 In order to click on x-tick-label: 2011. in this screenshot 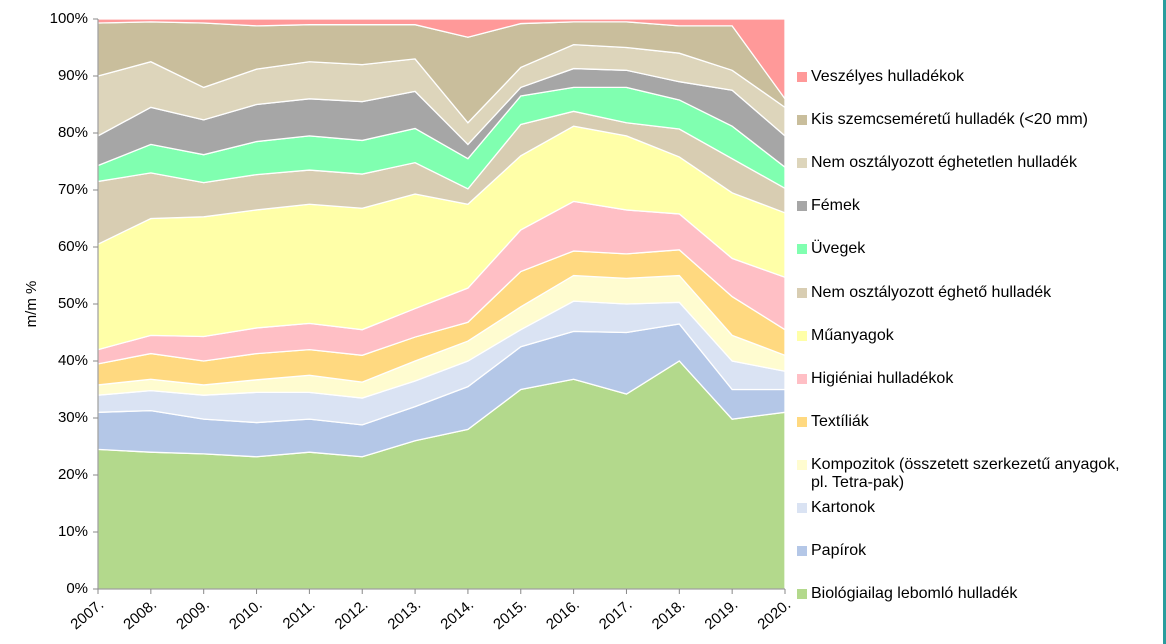, I will do `click(299, 614)`.